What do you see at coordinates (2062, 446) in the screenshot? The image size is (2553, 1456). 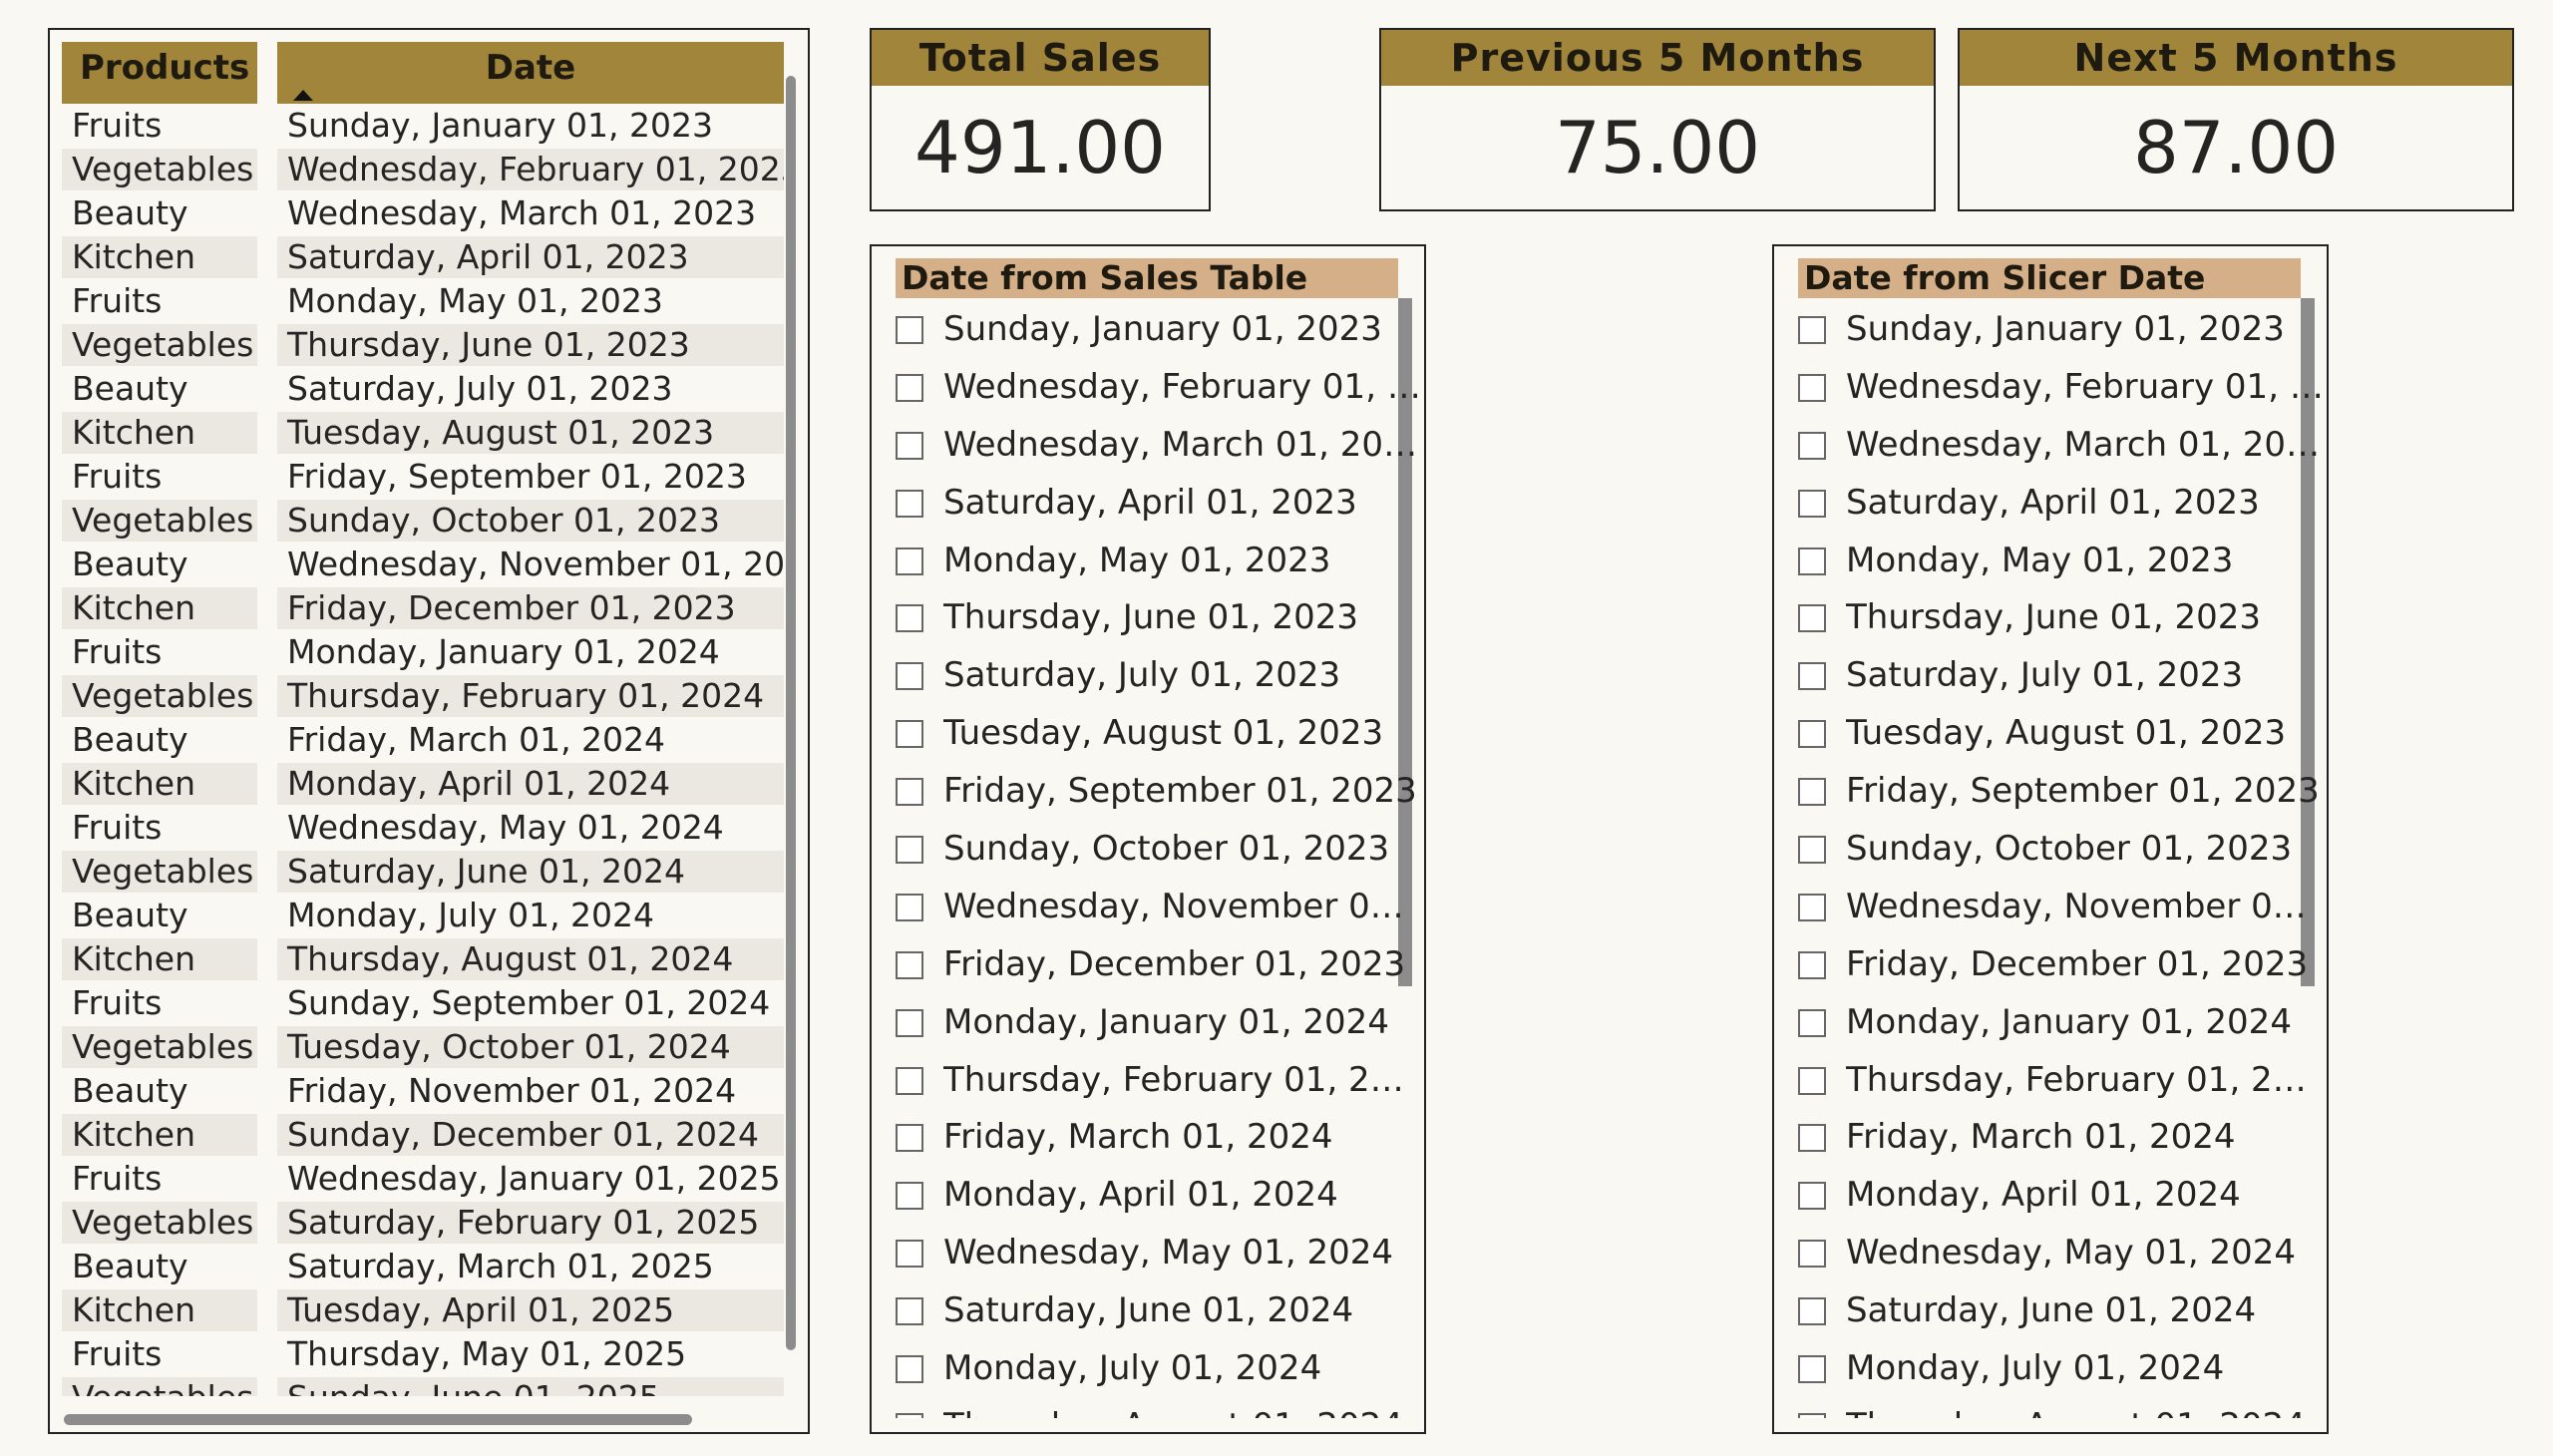 I see `slicer-item: Wednesday, March 01, 2023` at bounding box center [2062, 446].